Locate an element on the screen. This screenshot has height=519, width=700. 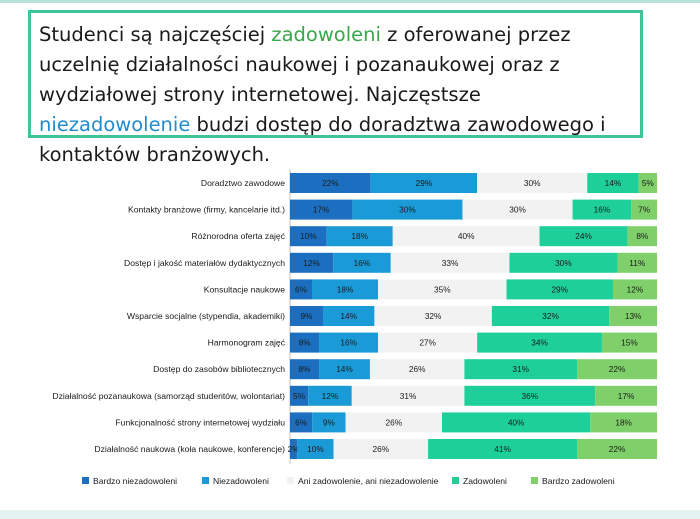
data-label: 10% is located at coordinates (308, 236).